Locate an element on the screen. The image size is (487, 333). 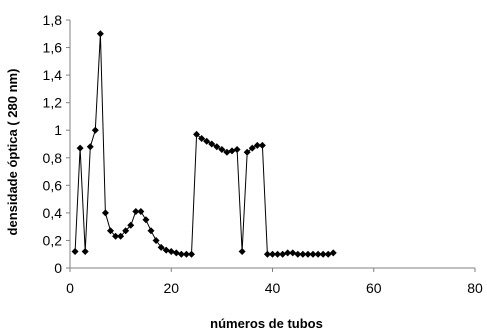
y-tick-label: 1 is located at coordinates (58, 130).